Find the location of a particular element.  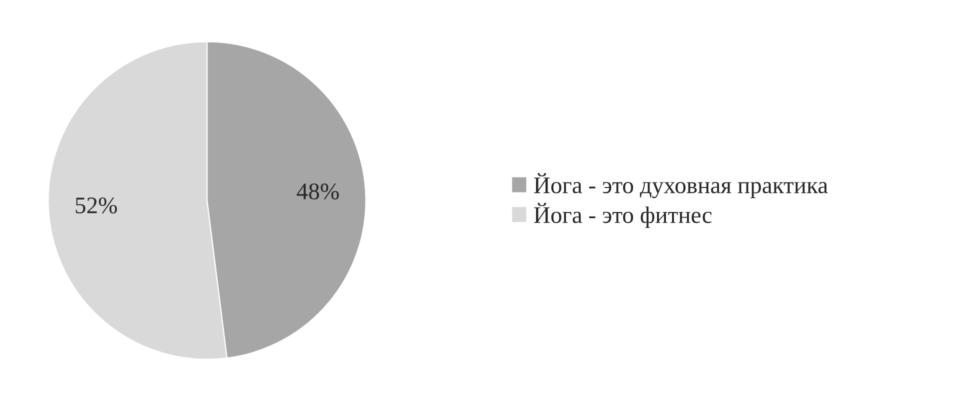

data-label: 52% is located at coordinates (96, 205).